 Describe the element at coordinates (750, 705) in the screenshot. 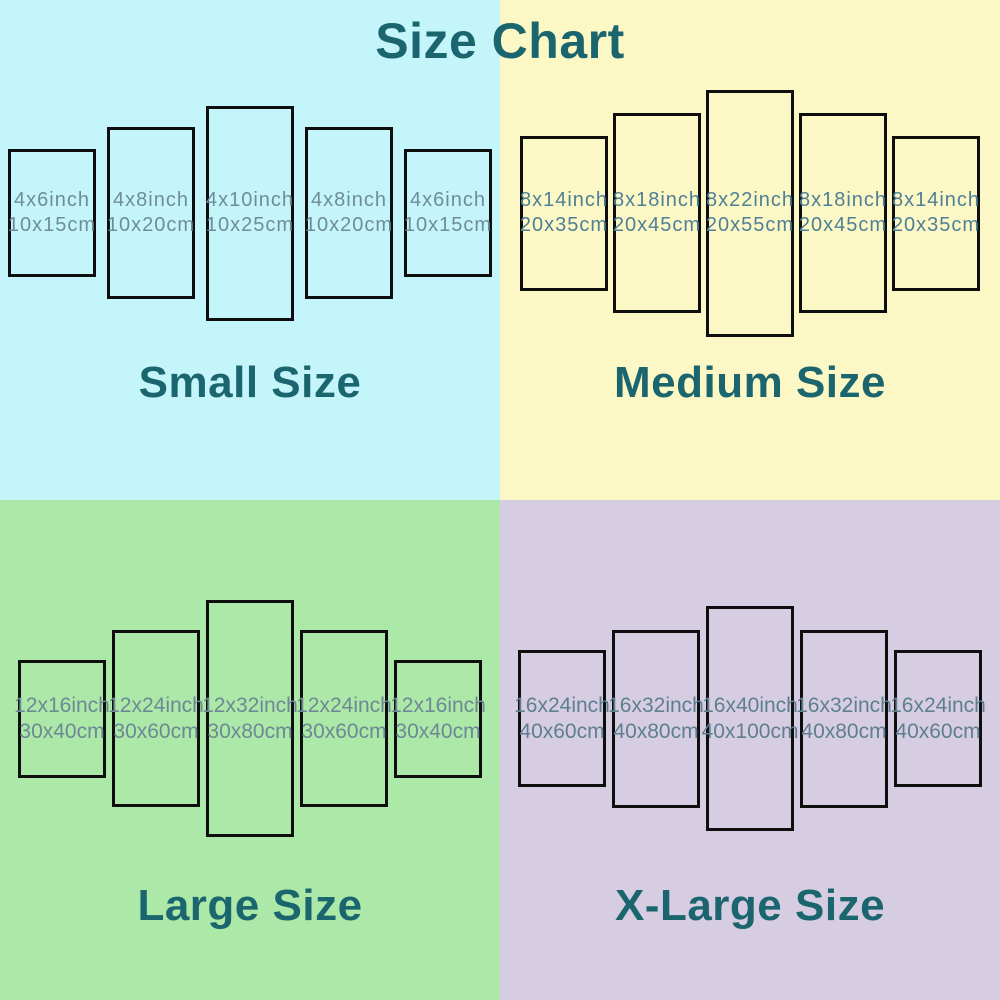

I see `panel-size-inch: 16x40inch` at that location.